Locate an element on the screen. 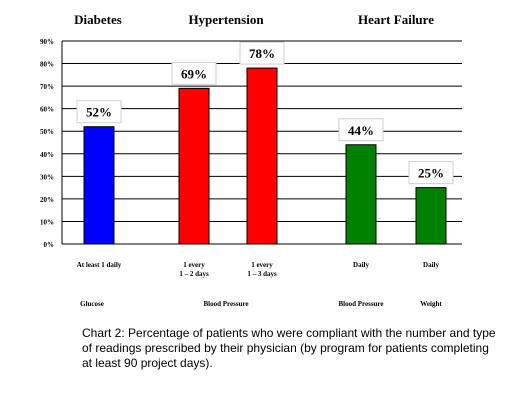  value-label: 44% is located at coordinates (361, 130).